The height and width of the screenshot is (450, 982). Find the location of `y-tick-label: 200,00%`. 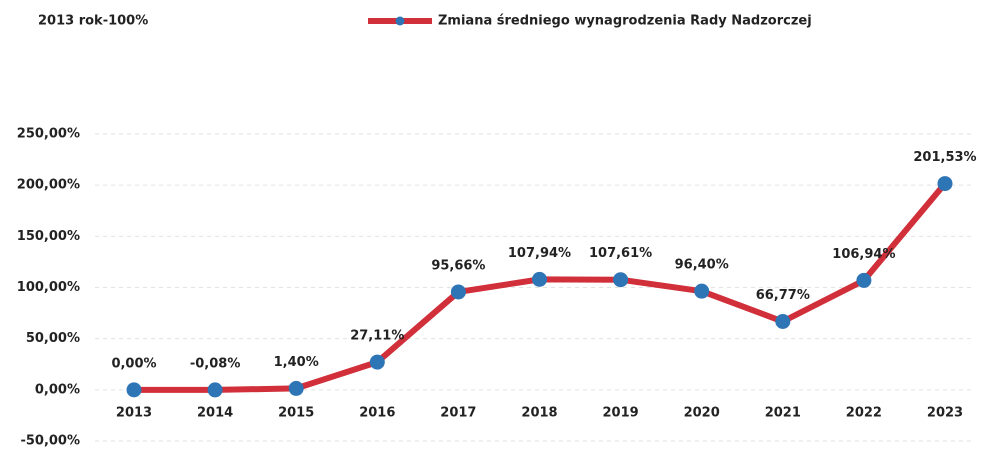

y-tick-label: 200,00% is located at coordinates (48, 185).